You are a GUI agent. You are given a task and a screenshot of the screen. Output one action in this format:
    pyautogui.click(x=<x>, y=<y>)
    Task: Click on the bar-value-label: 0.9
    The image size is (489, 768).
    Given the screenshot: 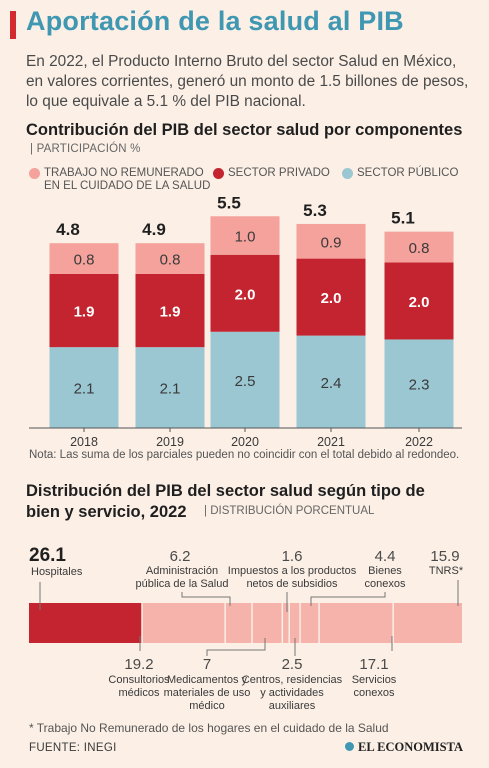 What is the action you would take?
    pyautogui.click(x=331, y=242)
    